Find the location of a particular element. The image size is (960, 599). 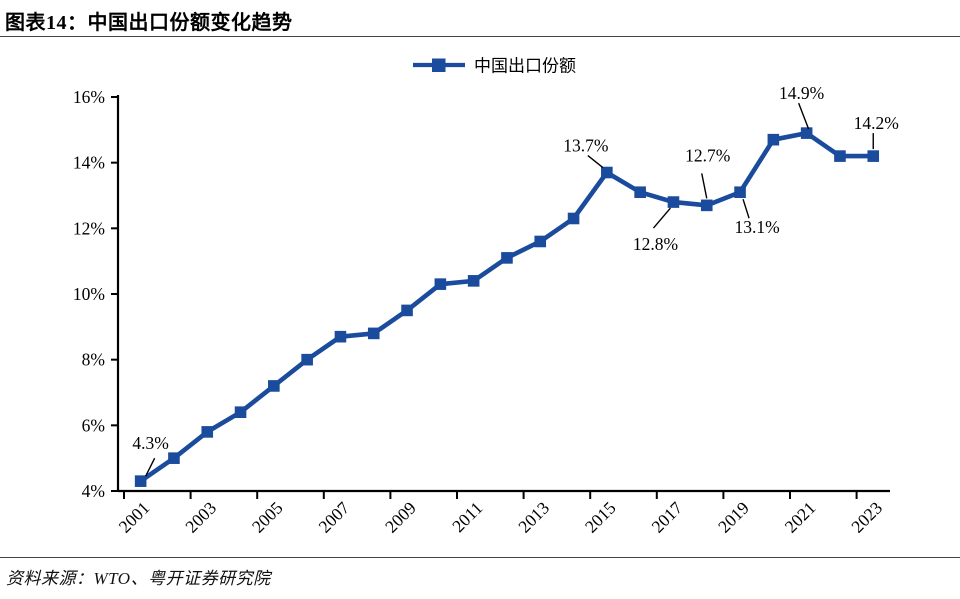

y-tick-label: 6% is located at coordinates (93, 425).